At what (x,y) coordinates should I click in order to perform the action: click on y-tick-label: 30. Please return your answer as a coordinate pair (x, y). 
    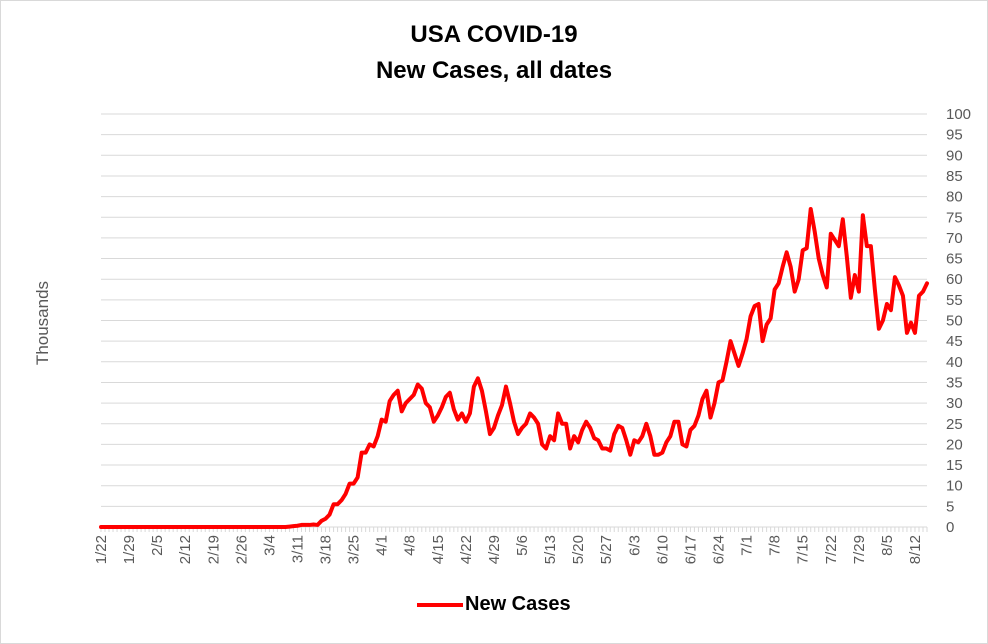
    Looking at the image, I should click on (954, 403).